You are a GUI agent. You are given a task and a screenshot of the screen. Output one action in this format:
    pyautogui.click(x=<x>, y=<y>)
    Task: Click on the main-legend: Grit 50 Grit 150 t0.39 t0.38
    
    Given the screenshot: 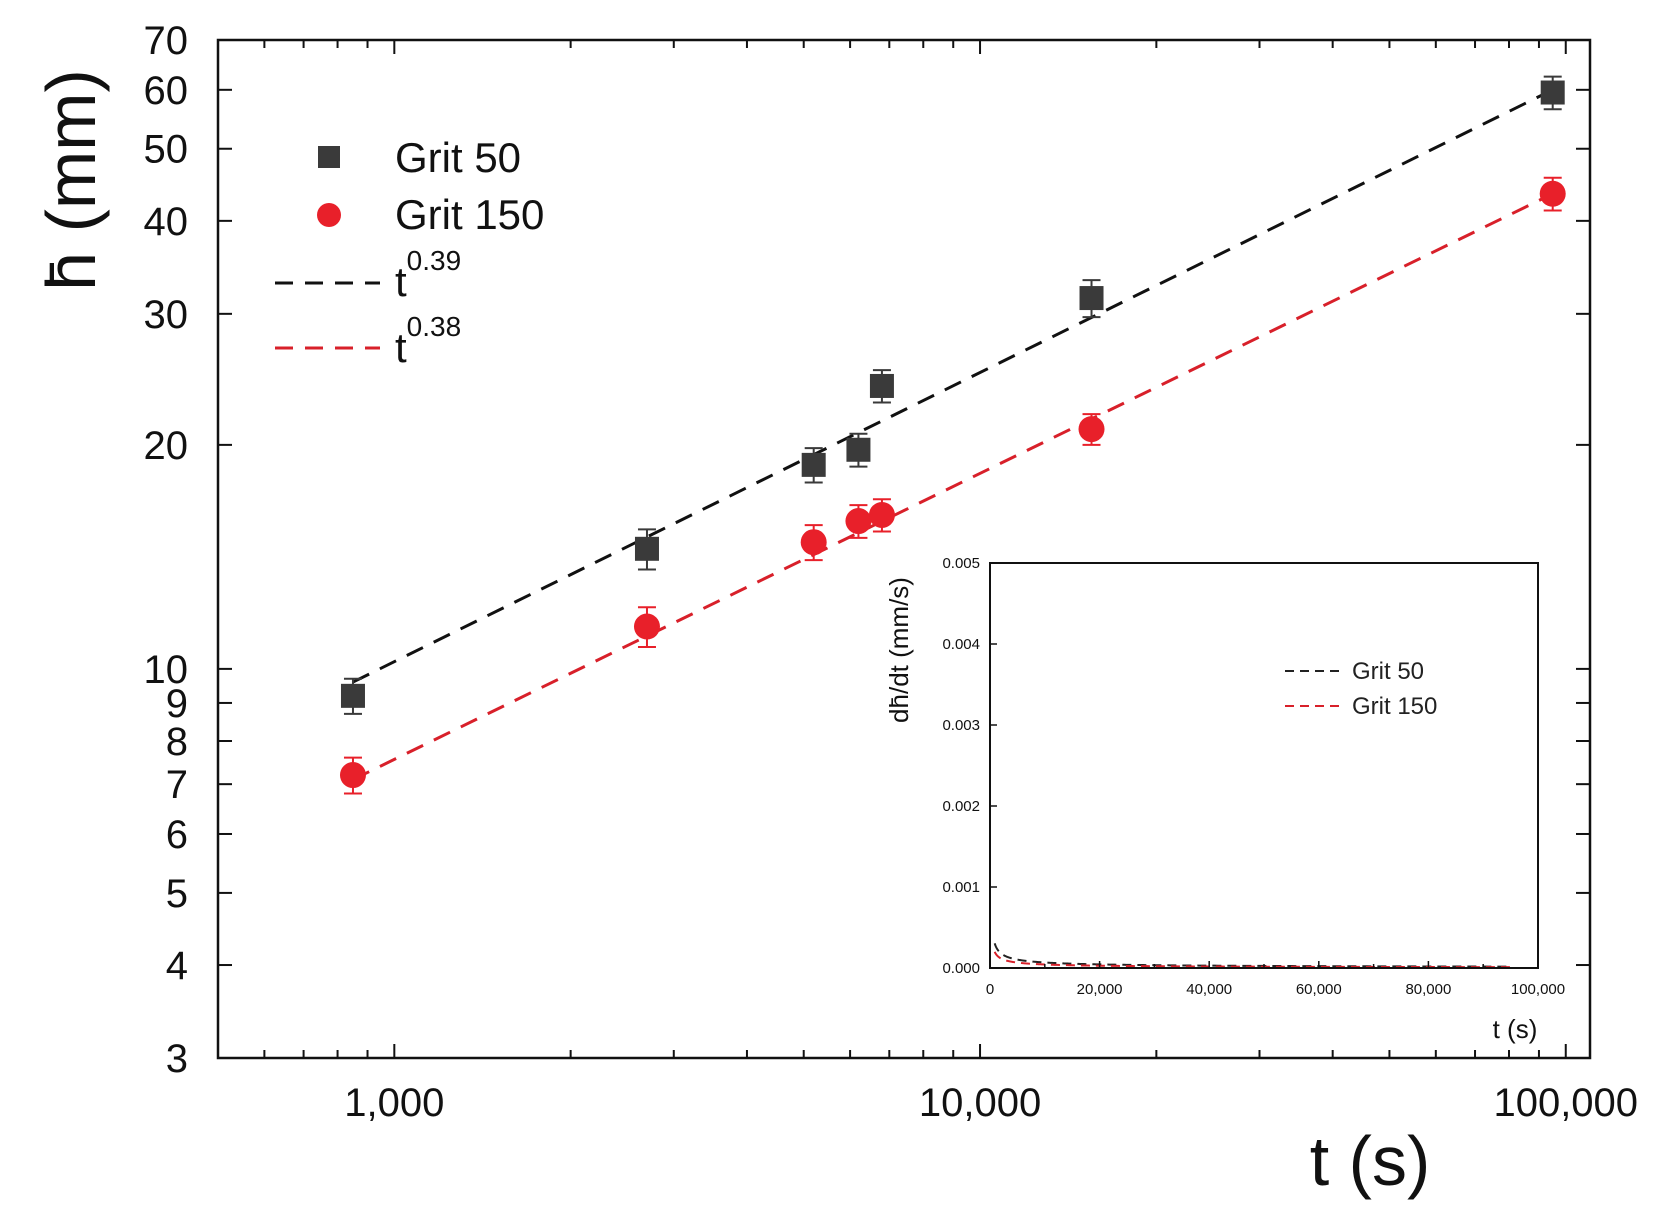 What is the action you would take?
    pyautogui.click(x=409, y=252)
    